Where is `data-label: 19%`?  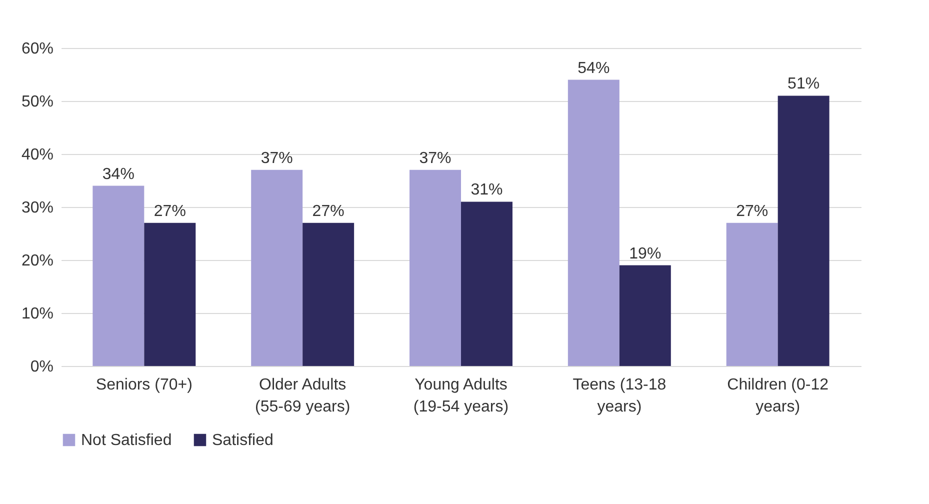 data-label: 19% is located at coordinates (645, 253).